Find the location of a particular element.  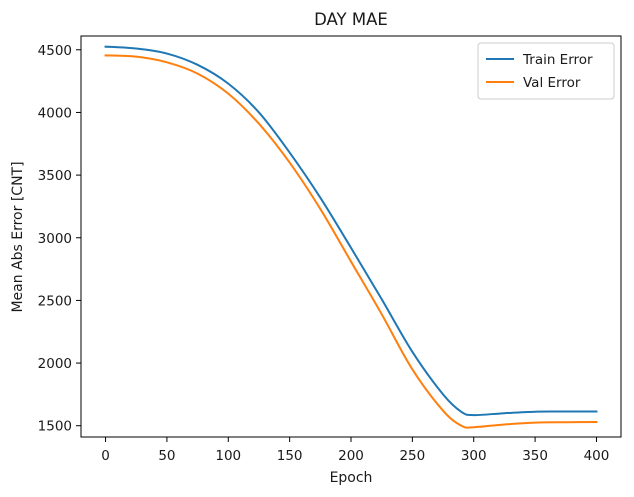

y-axis-label: Mean Abs Error [CNT] is located at coordinates (18, 236).